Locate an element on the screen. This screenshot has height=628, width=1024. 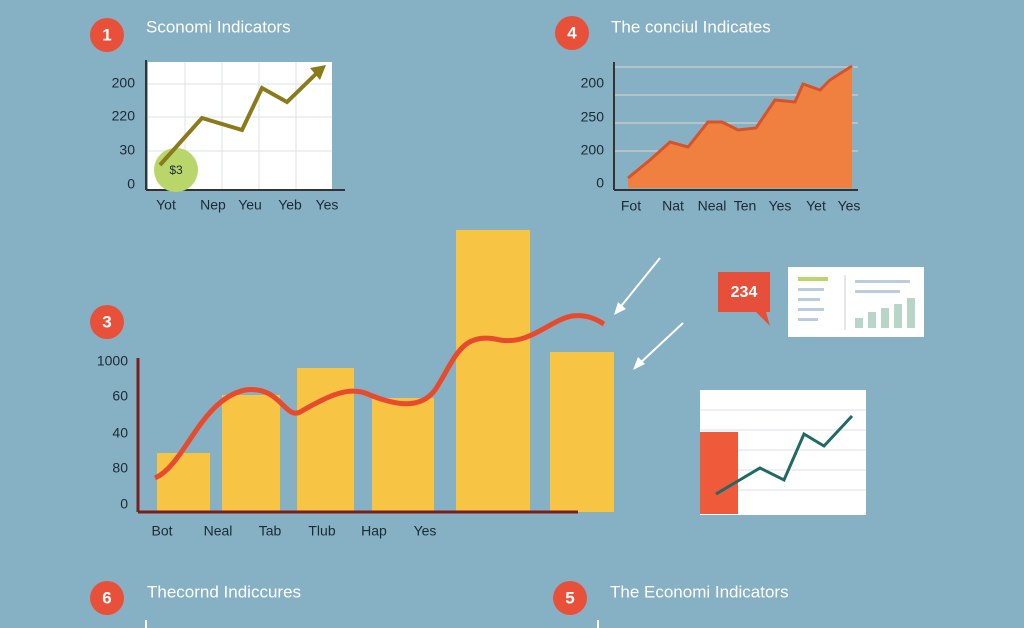
x-tick-label: Tab is located at coordinates (270, 531).